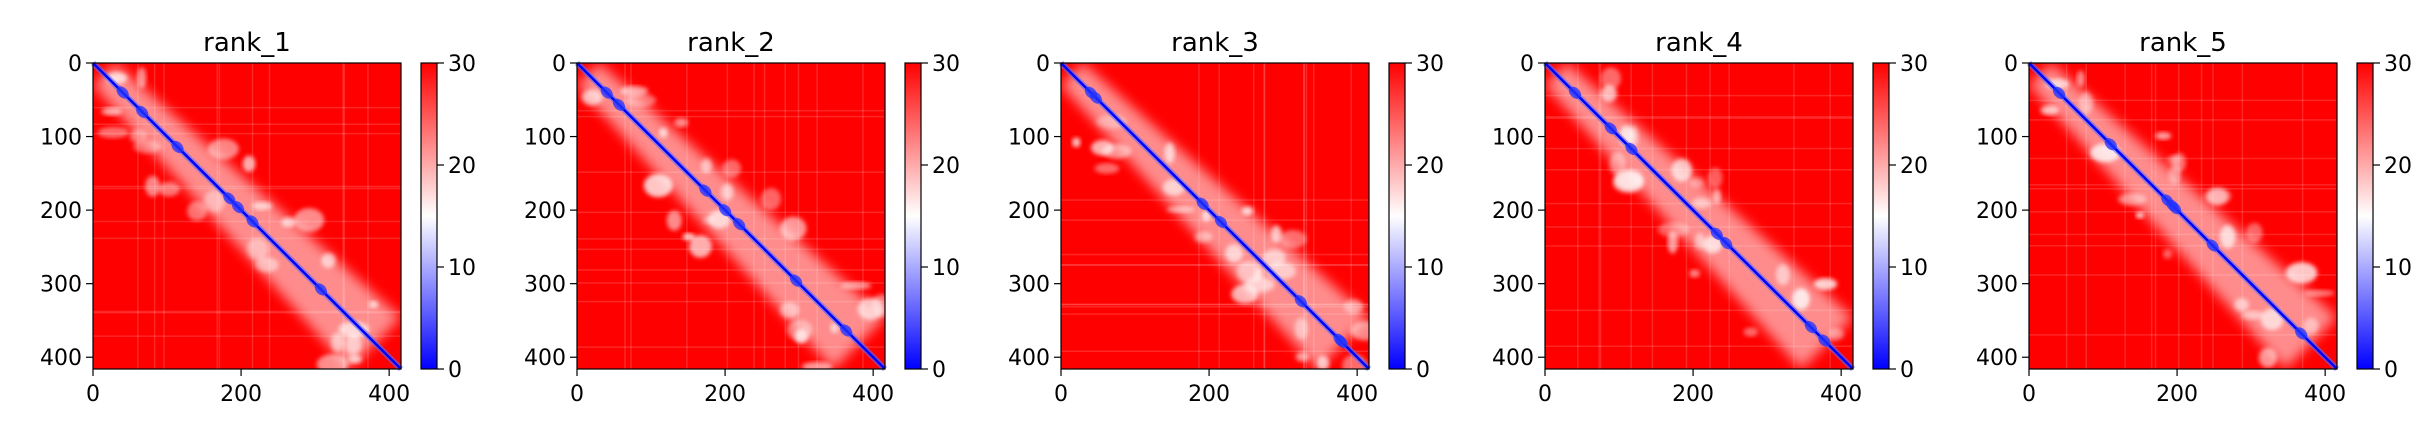 The image size is (2435, 438). I want to click on colorbar-tick-label: 20, so click(1430, 166).